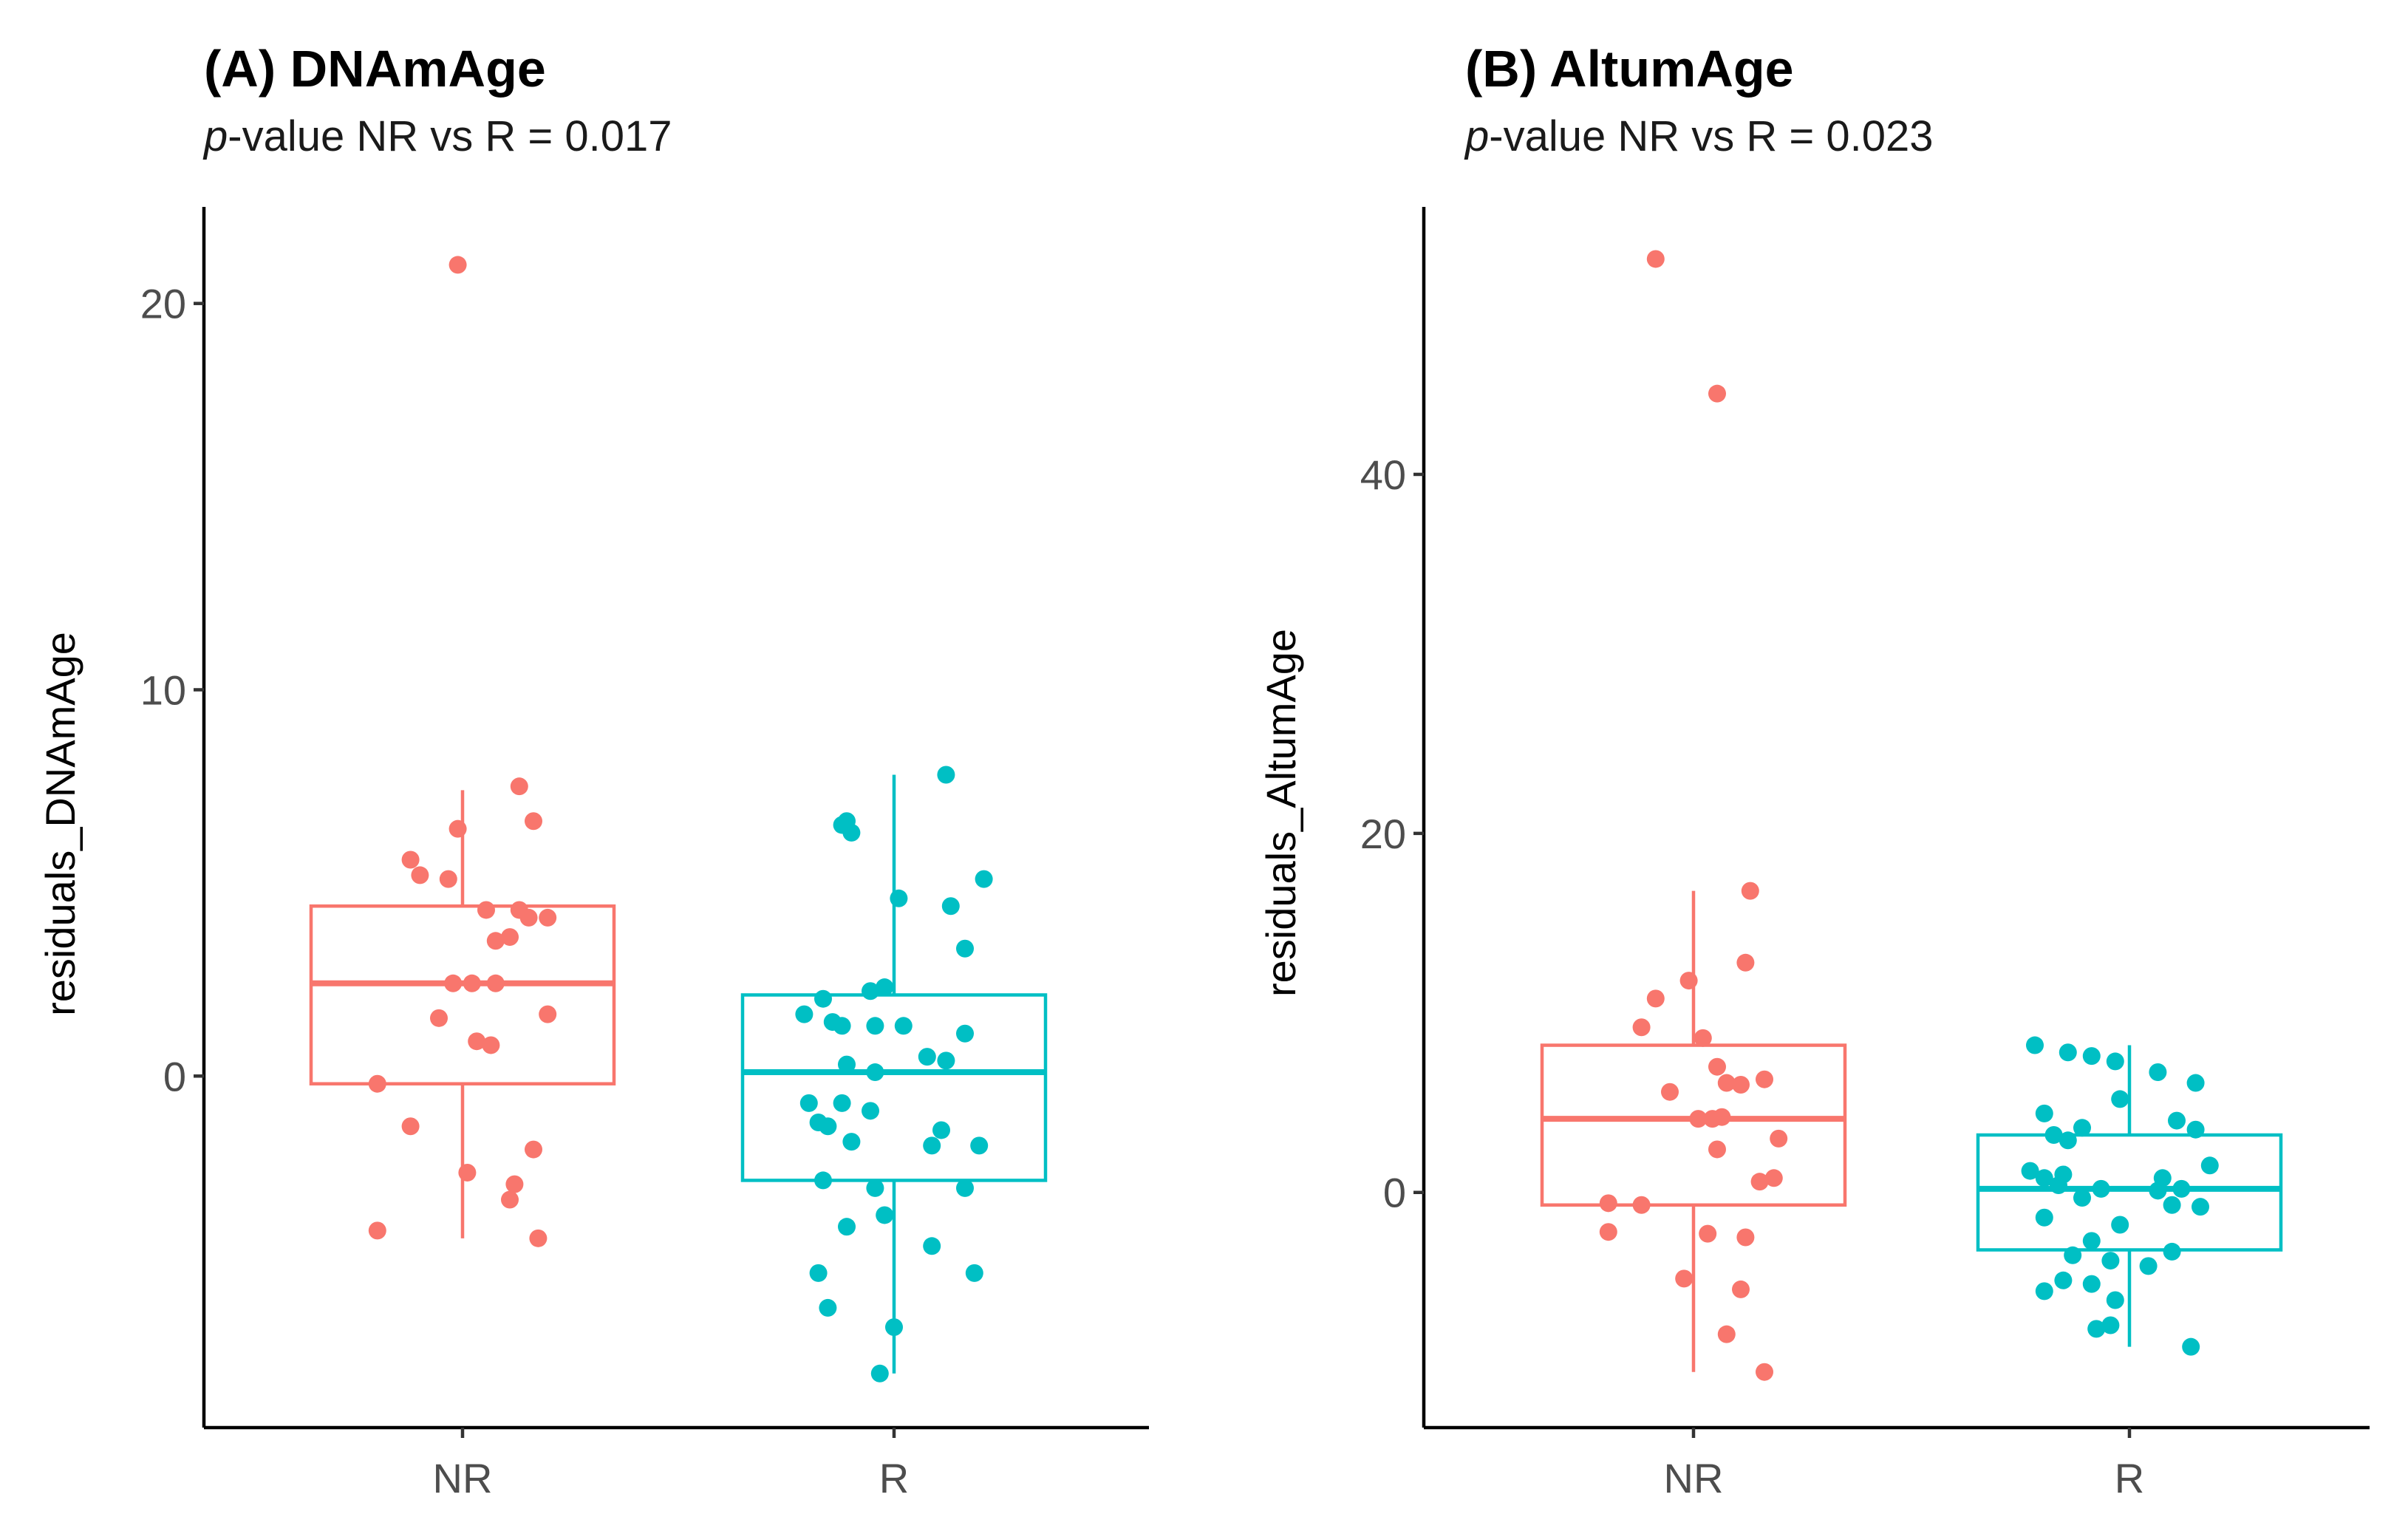 This screenshot has width=2408, height=1534. What do you see at coordinates (894, 1087) in the screenshot?
I see `panel-a-box-r` at bounding box center [894, 1087].